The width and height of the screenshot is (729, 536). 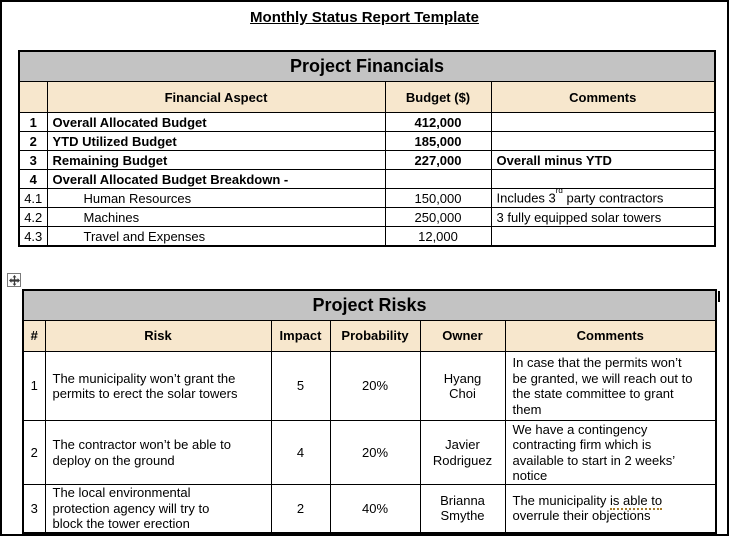 I want to click on cell-budget: 227,000, so click(x=438, y=160).